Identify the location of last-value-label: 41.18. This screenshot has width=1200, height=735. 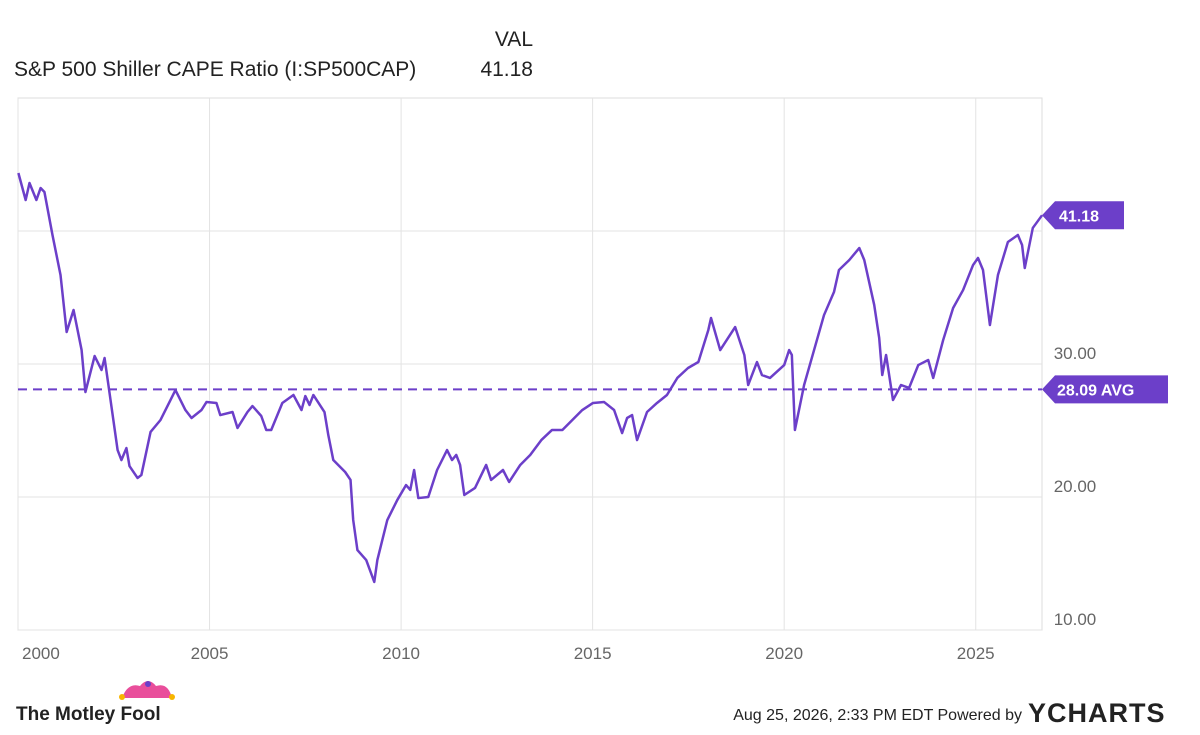
(1079, 216).